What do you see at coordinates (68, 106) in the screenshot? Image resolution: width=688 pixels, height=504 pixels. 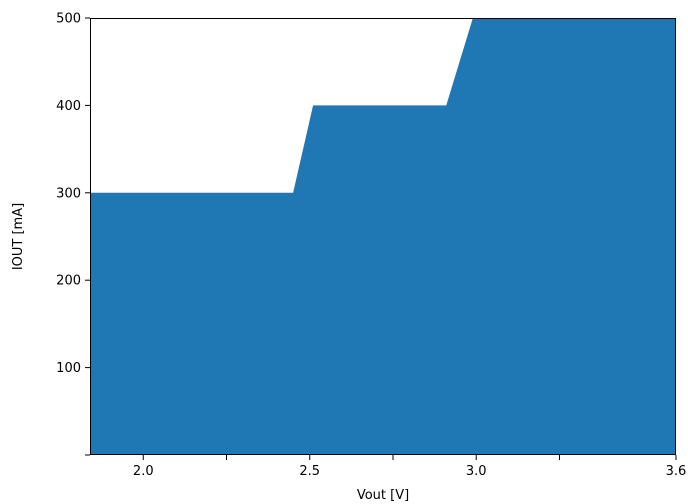 I see `y-tick-label: 400` at bounding box center [68, 106].